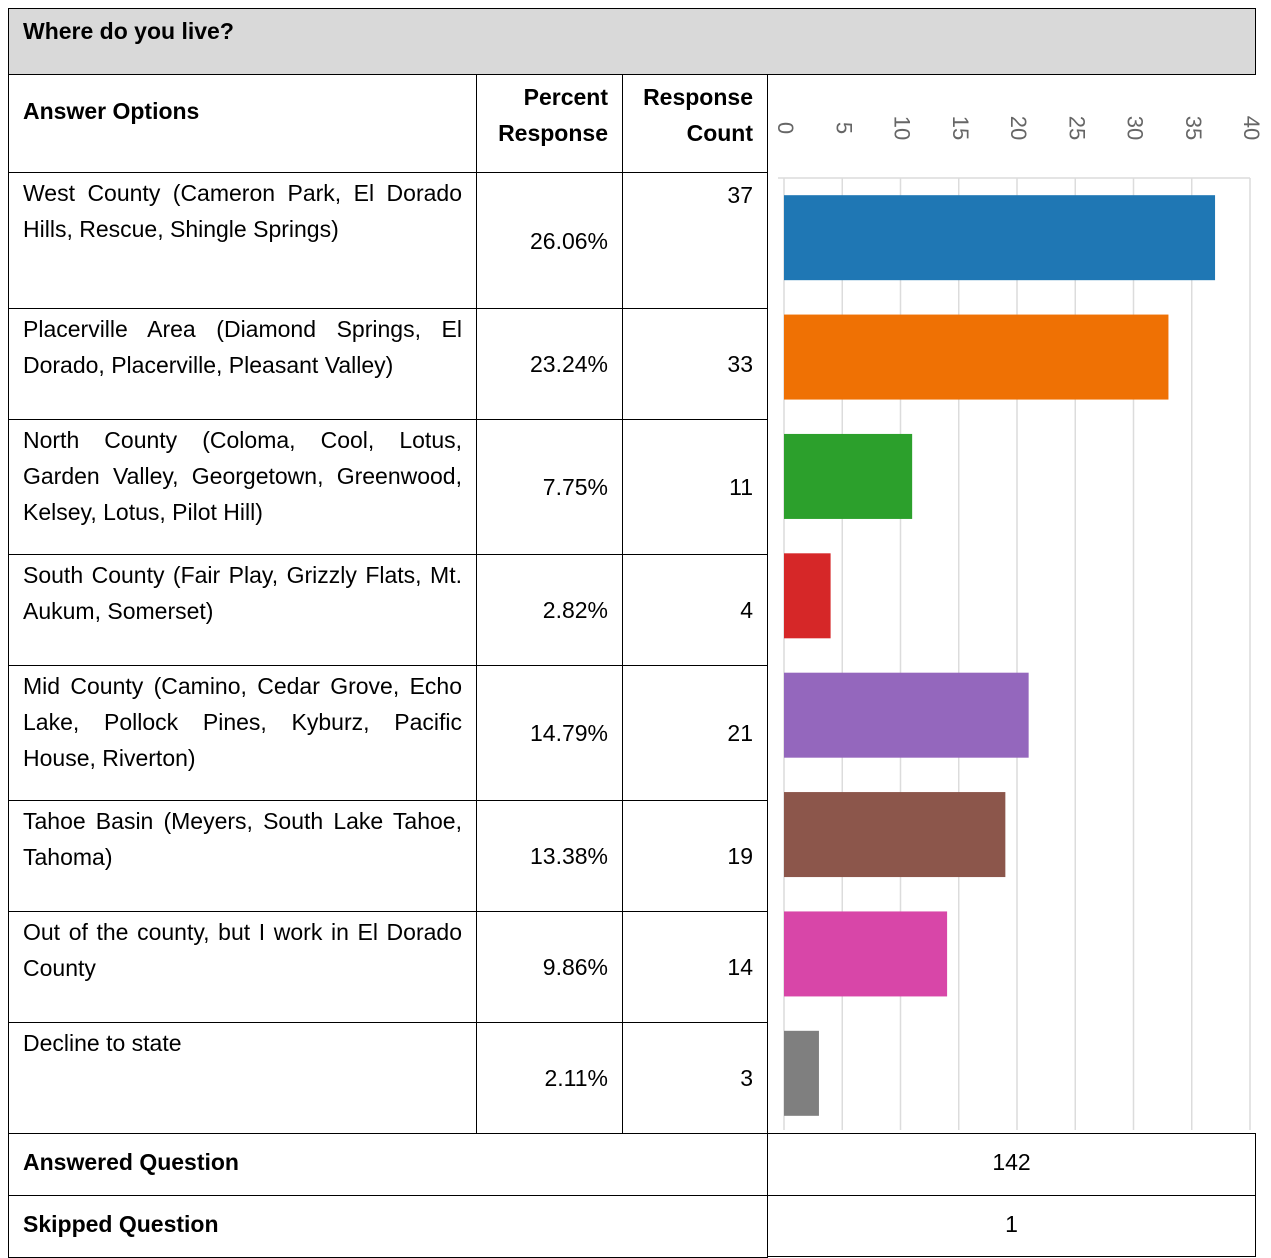  What do you see at coordinates (632, 41) in the screenshot?
I see `title: Where do you live?` at bounding box center [632, 41].